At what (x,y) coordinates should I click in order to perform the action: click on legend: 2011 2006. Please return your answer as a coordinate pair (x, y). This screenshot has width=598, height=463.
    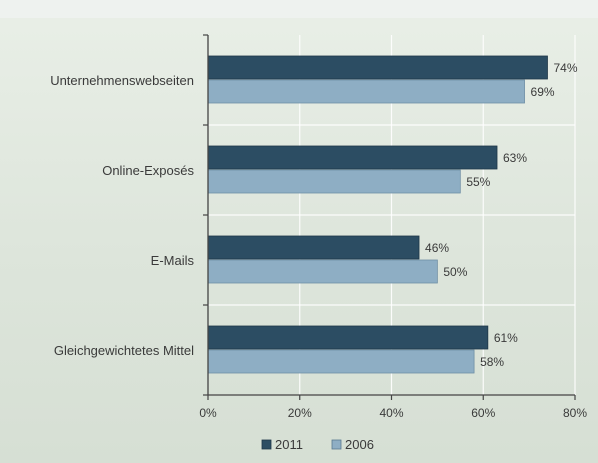
    Looking at the image, I should click on (317, 444).